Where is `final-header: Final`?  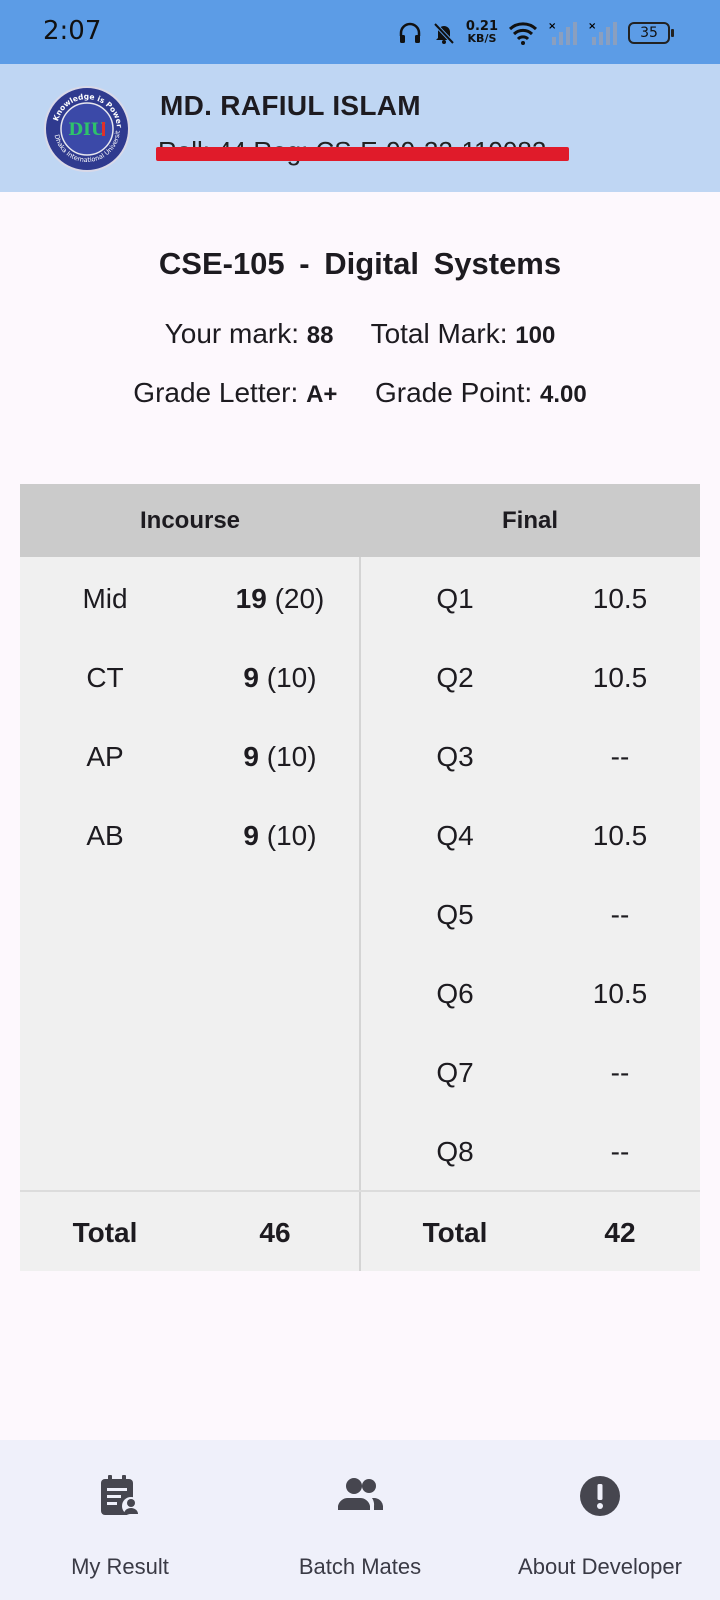
final-header: Final is located at coordinates (529, 520).